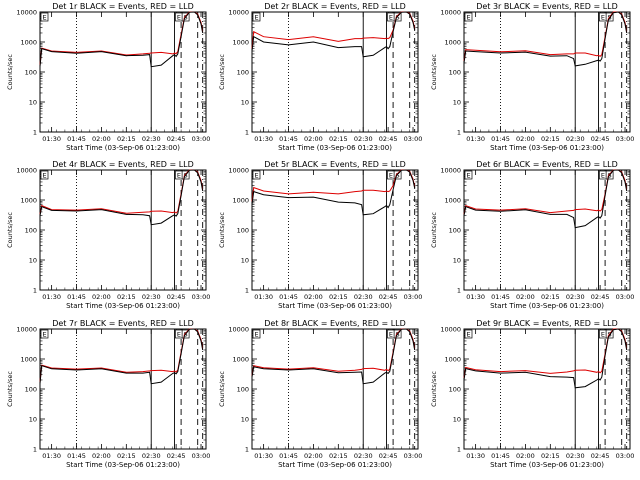  What do you see at coordinates (398, 18) in the screenshot?
I see `flag-letter: S` at bounding box center [398, 18].